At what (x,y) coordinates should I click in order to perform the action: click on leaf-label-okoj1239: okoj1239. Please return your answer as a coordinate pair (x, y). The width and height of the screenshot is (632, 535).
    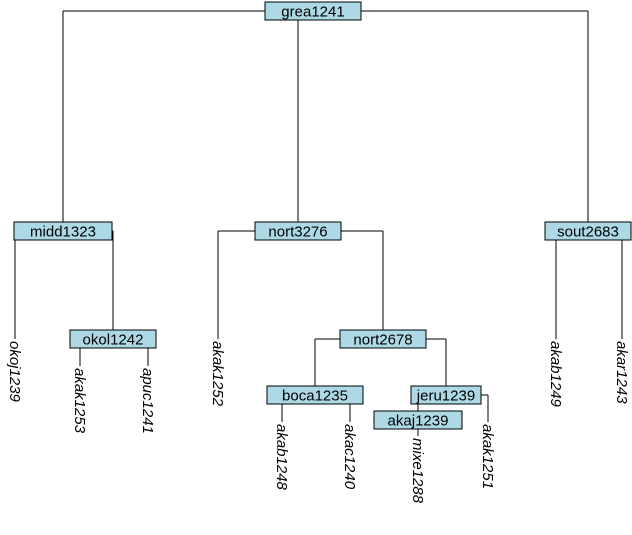
    Looking at the image, I should click on (14, 372).